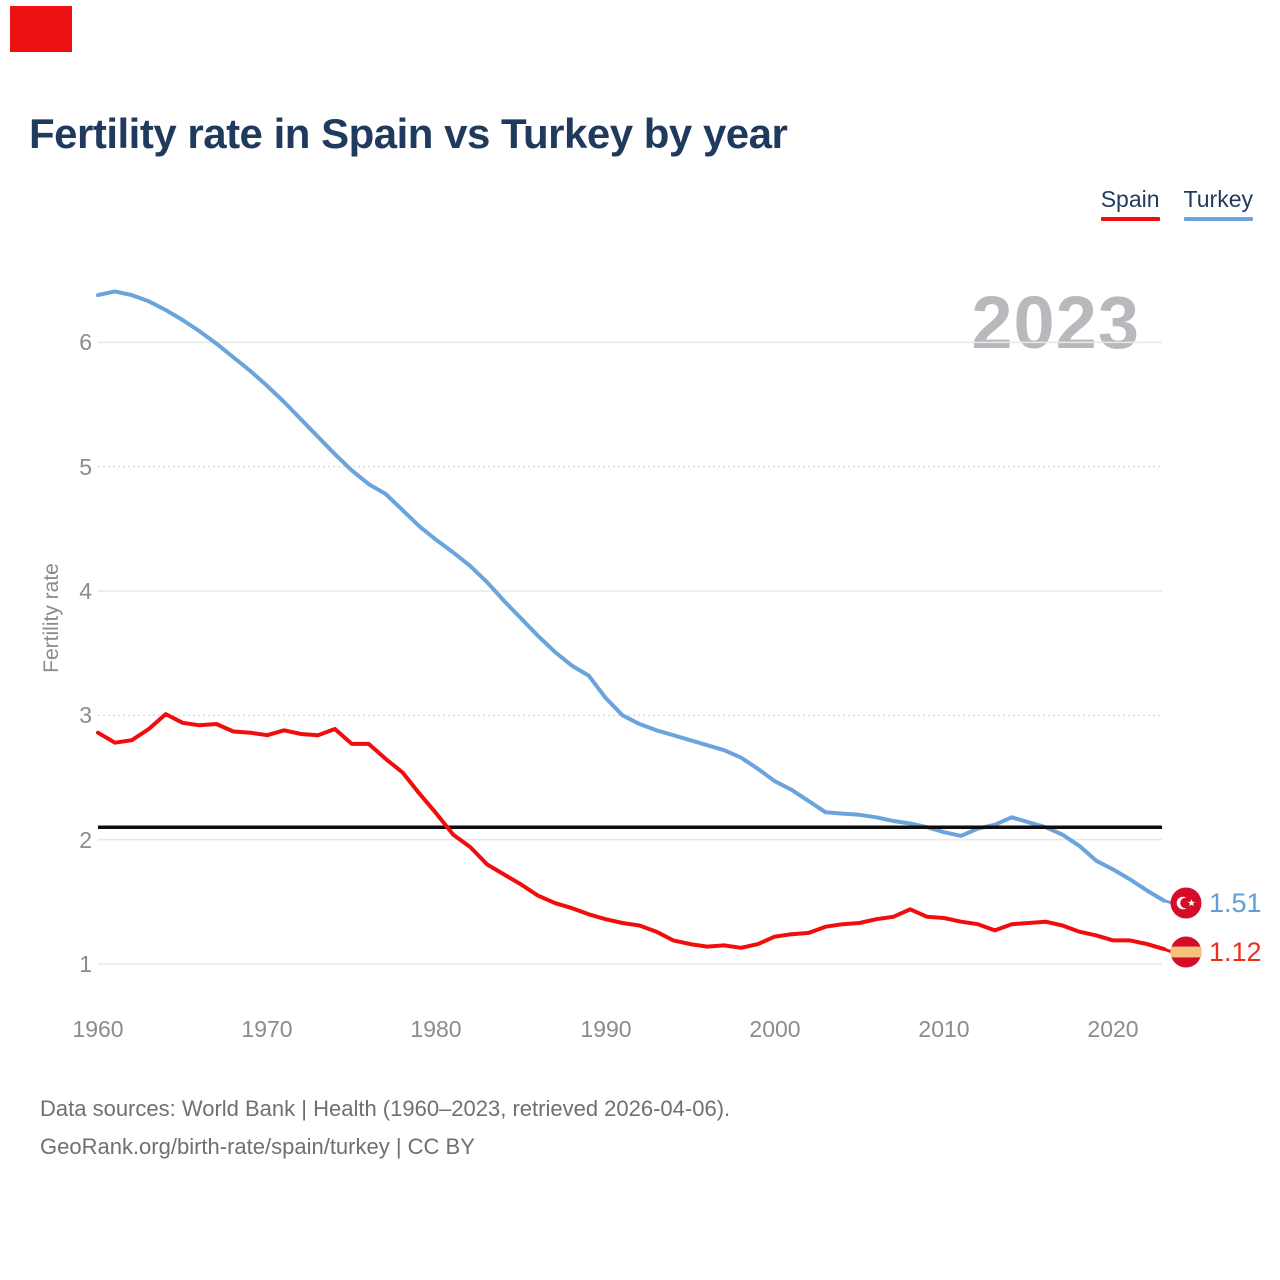 Image resolution: width=1280 pixels, height=1280 pixels. Describe the element at coordinates (85, 342) in the screenshot. I see `y-tick-6: 6` at that location.